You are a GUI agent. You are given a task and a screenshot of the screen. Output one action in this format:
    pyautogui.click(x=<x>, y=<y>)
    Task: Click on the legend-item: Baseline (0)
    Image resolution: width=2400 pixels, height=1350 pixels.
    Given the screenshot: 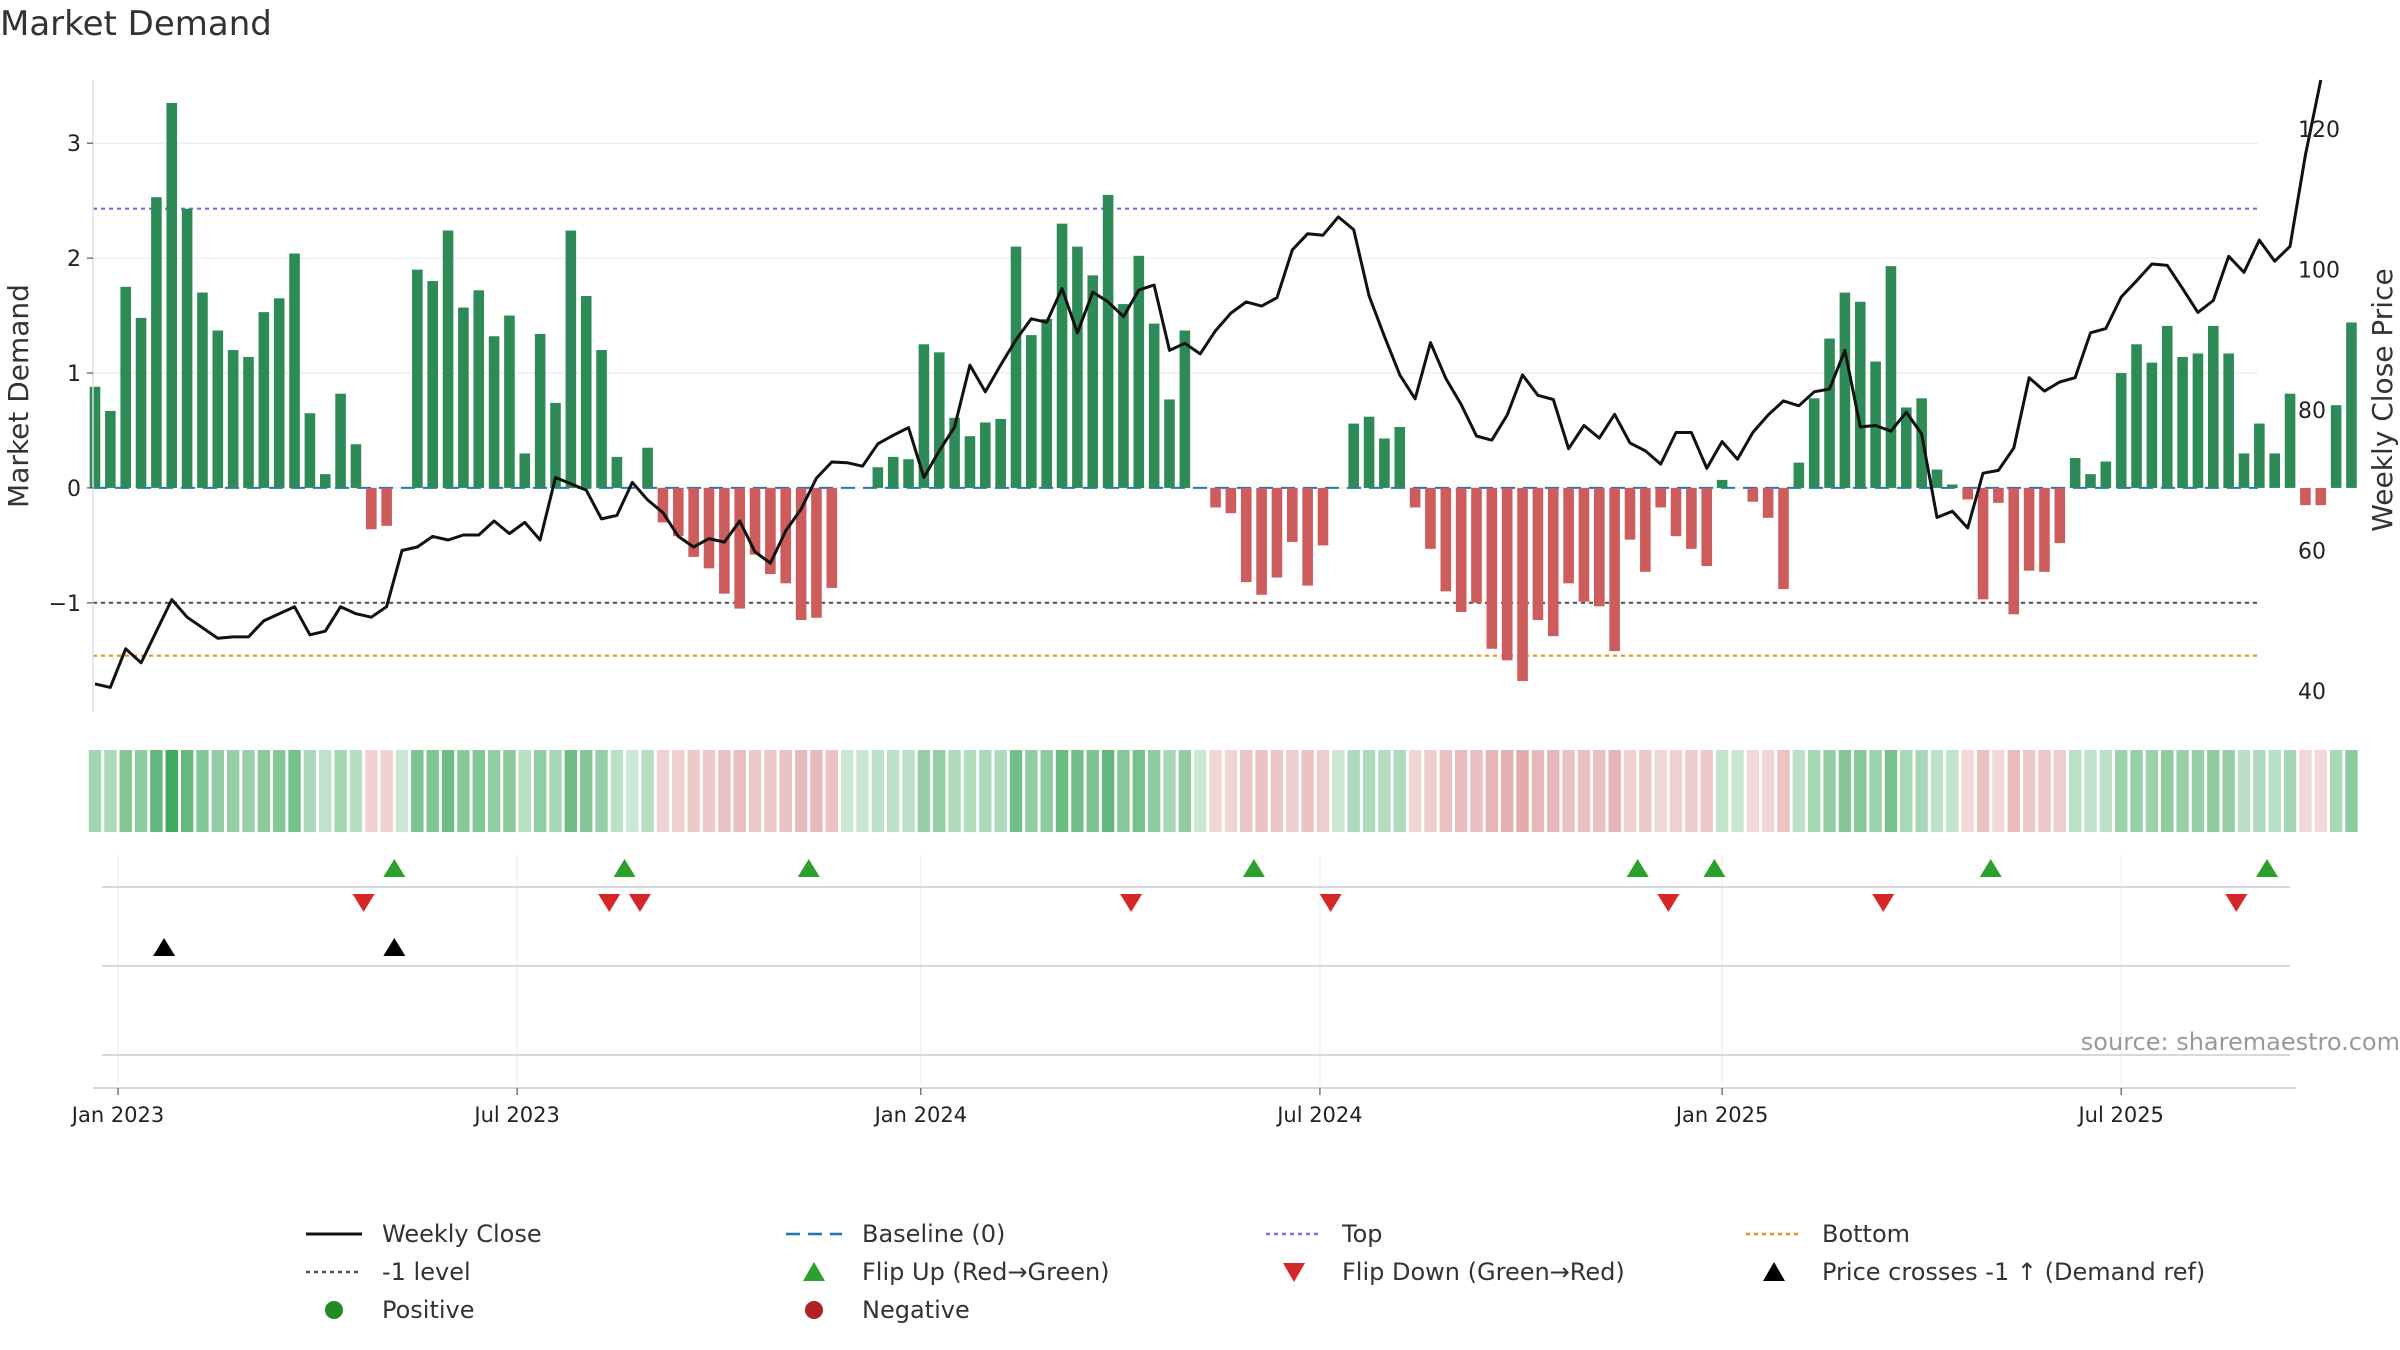 What is the action you would take?
    pyautogui.click(x=892, y=1234)
    